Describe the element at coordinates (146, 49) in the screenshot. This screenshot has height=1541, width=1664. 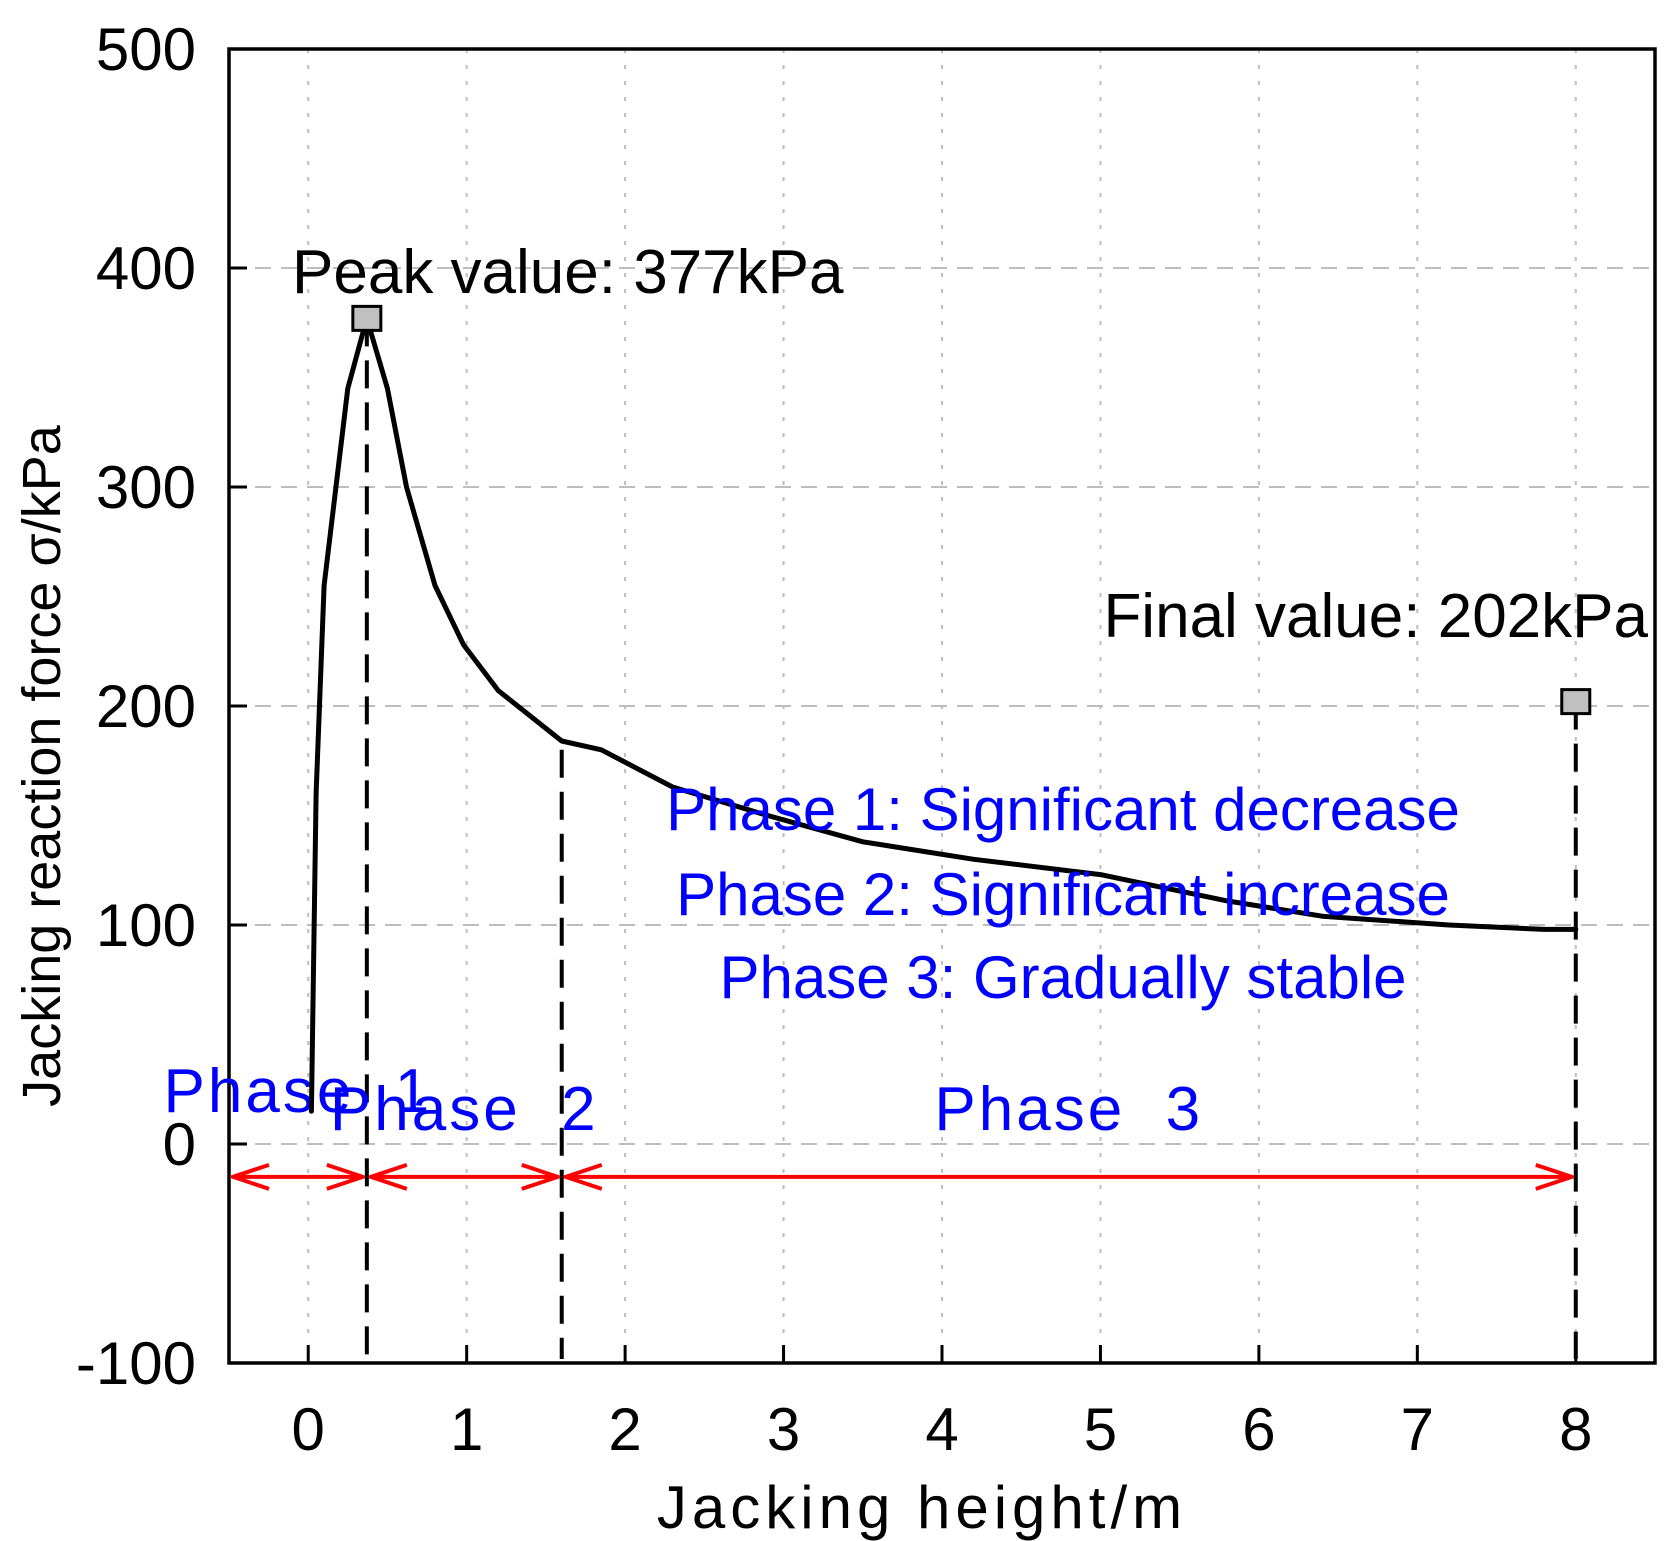
I see `y-tick-label: 500` at that location.